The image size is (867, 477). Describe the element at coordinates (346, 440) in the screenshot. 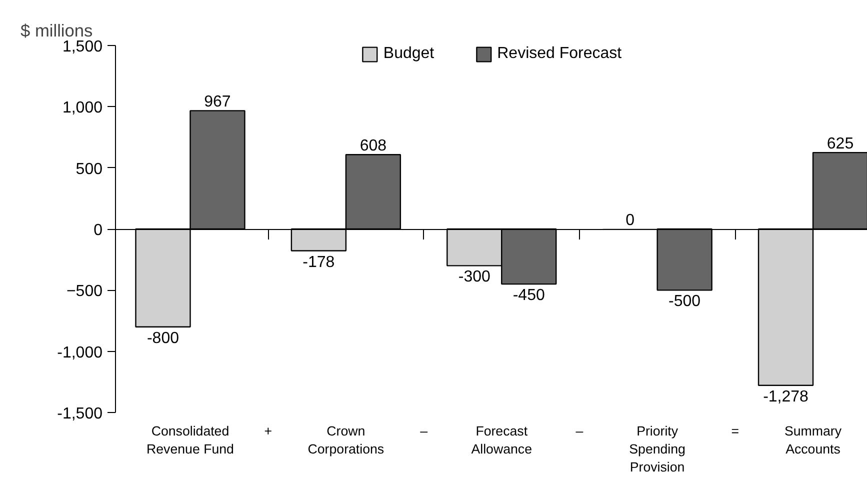

I see `x-tick-label: Crown Corporations` at that location.